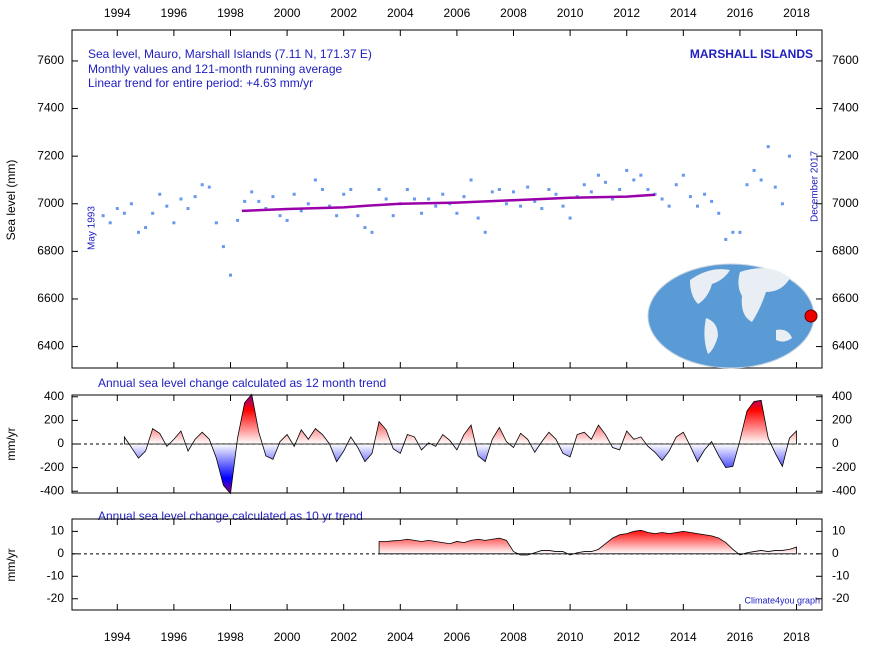  What do you see at coordinates (50, 251) in the screenshot?
I see `y-tick-label: 6800` at bounding box center [50, 251].